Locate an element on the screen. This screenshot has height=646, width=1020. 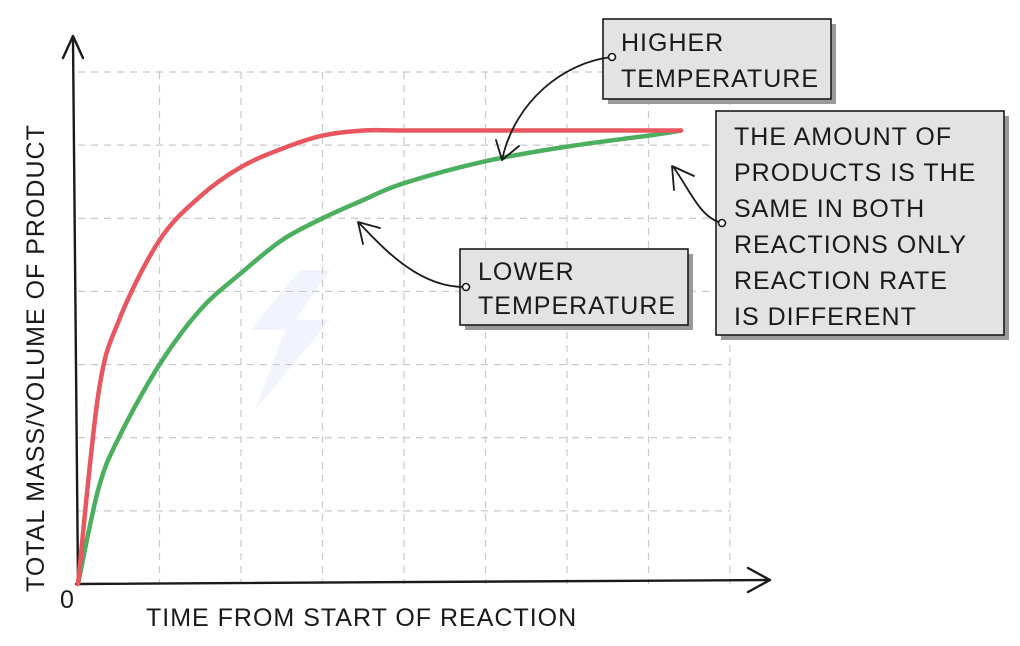
callout-higher-box is located at coordinates (717, 59).